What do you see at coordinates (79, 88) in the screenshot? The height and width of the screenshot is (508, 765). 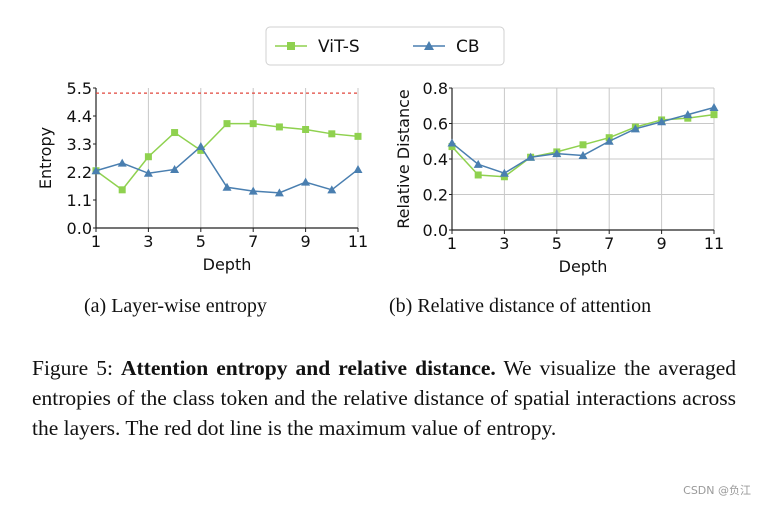 I see `y-tick-label: 5.5` at bounding box center [79, 88].